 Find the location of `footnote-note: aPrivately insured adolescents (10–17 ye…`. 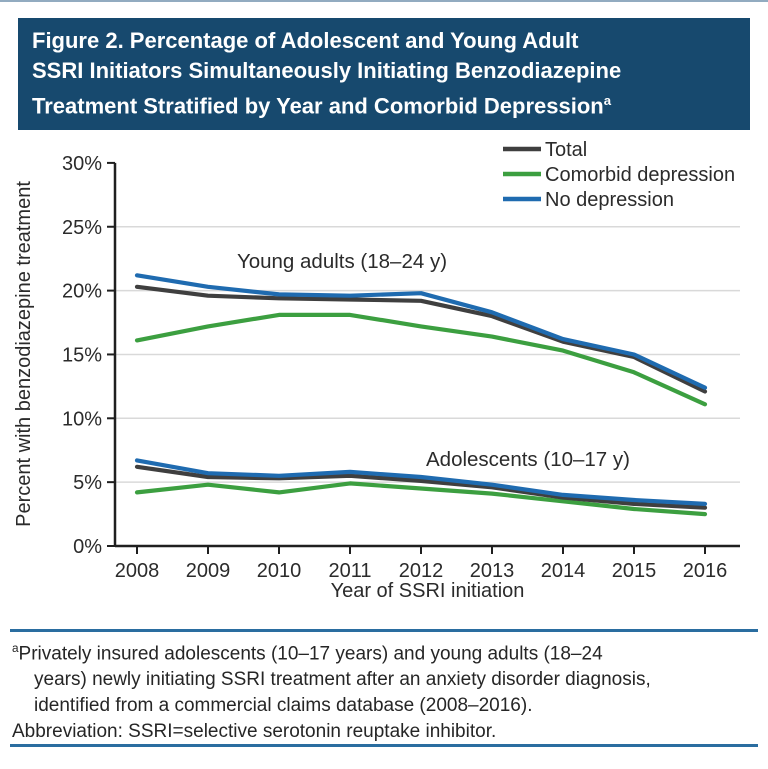

footnote-note: aPrivately insured adolescents (10–17 ye… is located at coordinates (386, 677).